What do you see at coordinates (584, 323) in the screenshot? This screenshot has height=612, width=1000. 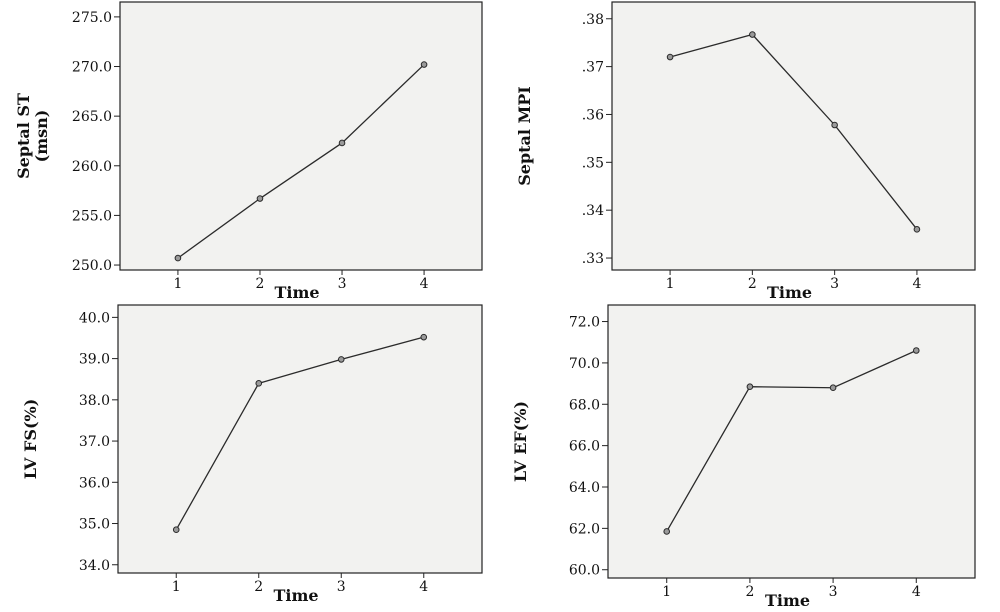 I see `y-tick-label: 72.0` at bounding box center [584, 323].